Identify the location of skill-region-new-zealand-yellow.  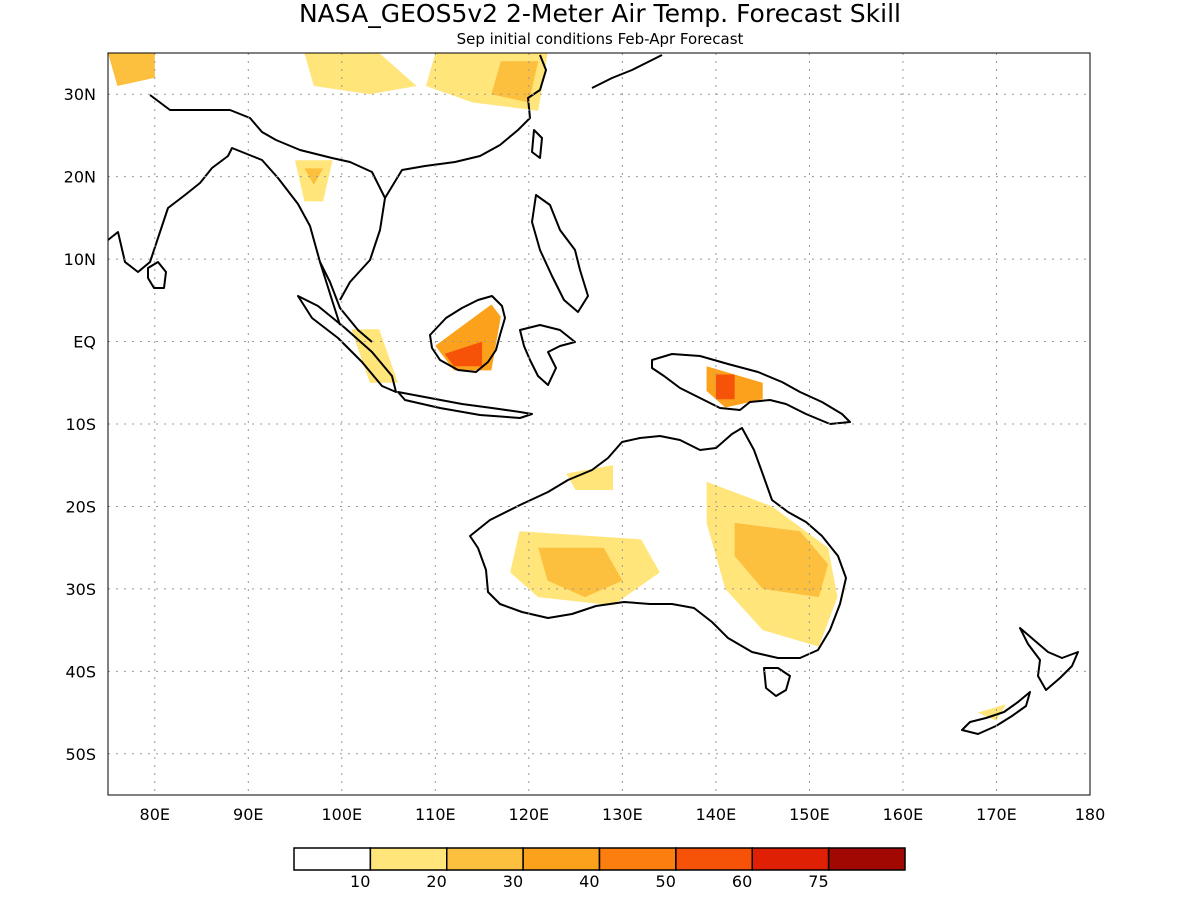
(991, 712).